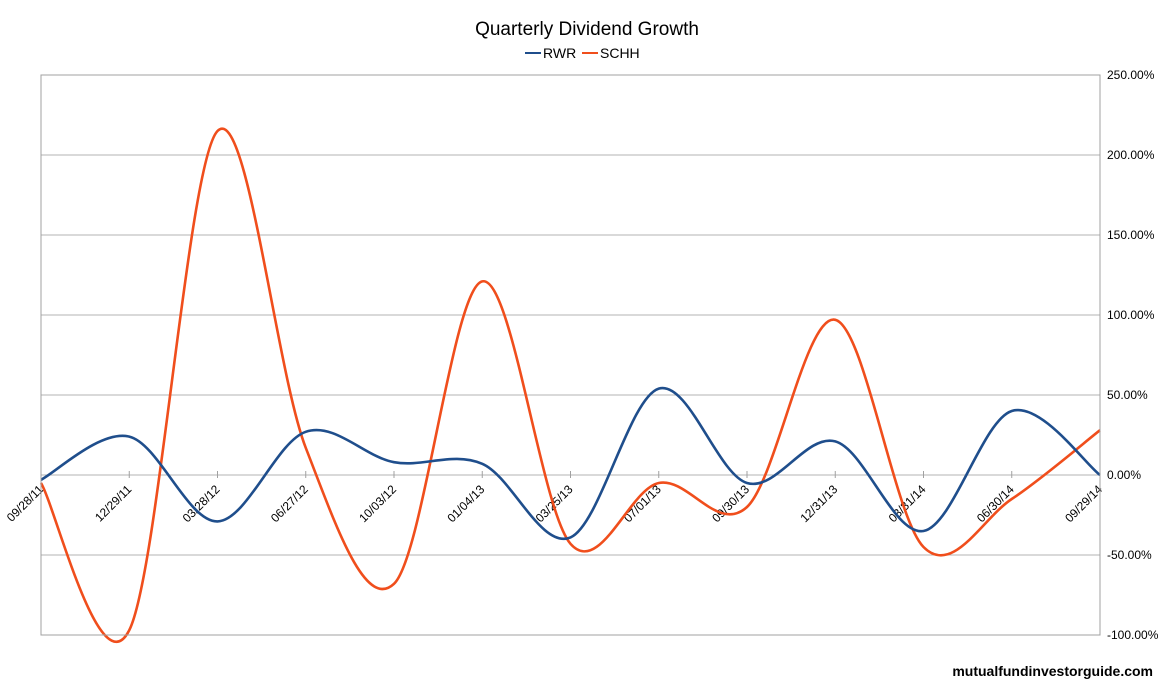 The height and width of the screenshot is (687, 1169). What do you see at coordinates (1052, 671) in the screenshot?
I see `watermark: mutualfundinvestorguide.com` at bounding box center [1052, 671].